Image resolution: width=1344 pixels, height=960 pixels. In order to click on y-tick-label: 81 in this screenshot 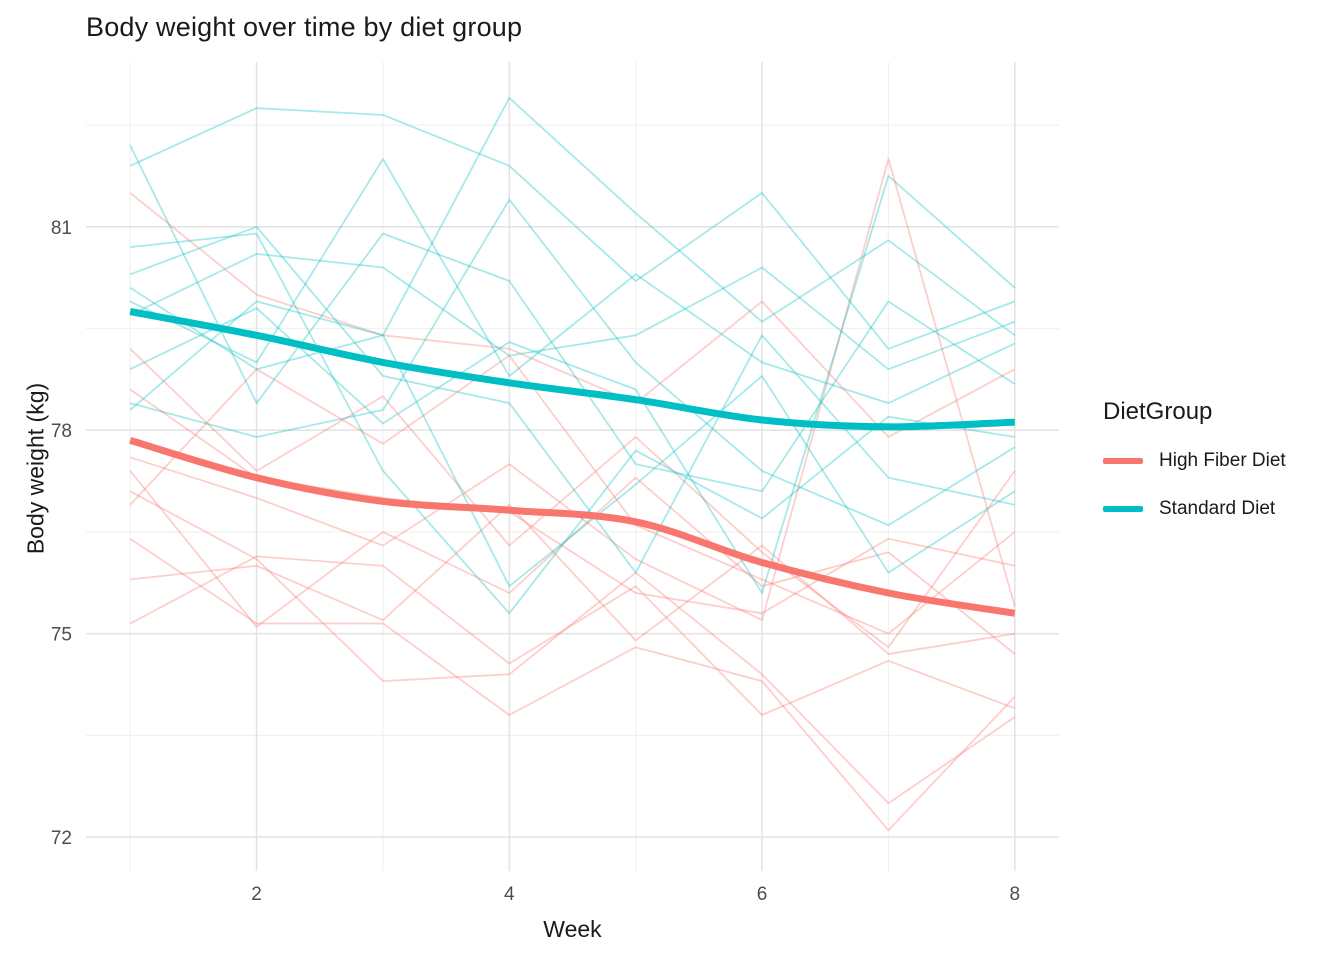, I will do `click(61, 228)`.